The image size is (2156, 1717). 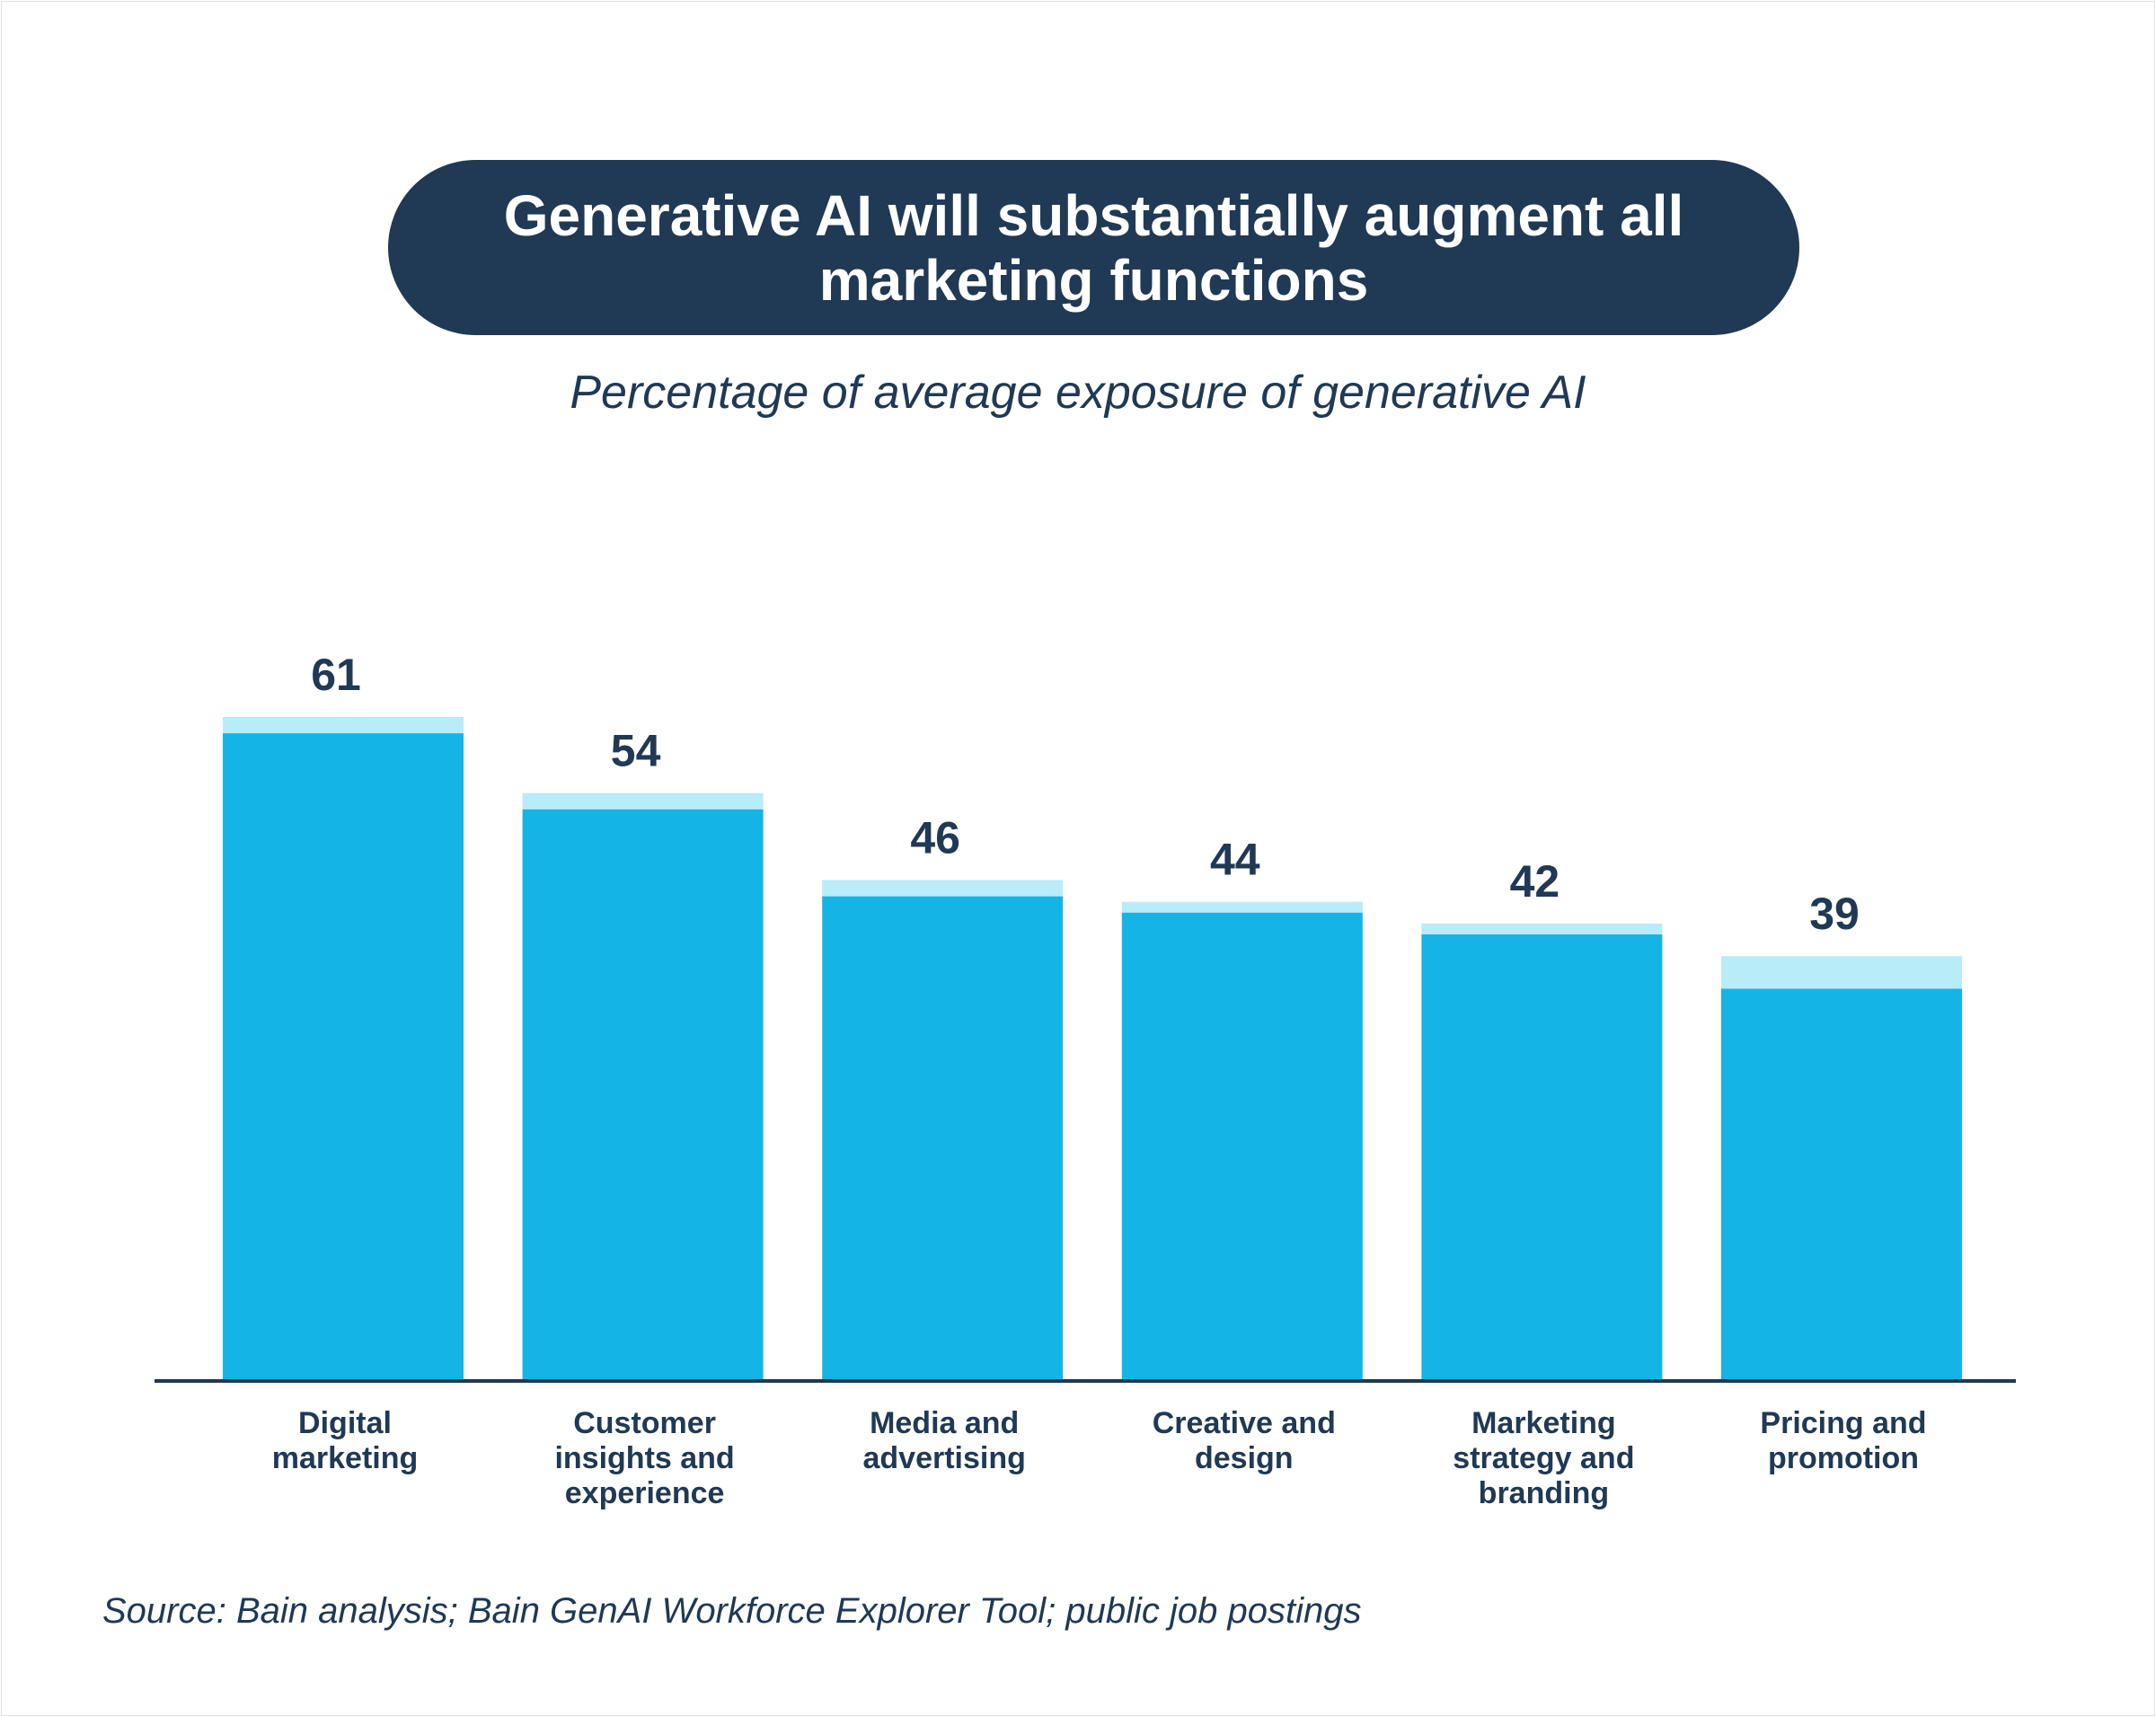 I want to click on category-label: Customer insights and experience, so click(x=644, y=1458).